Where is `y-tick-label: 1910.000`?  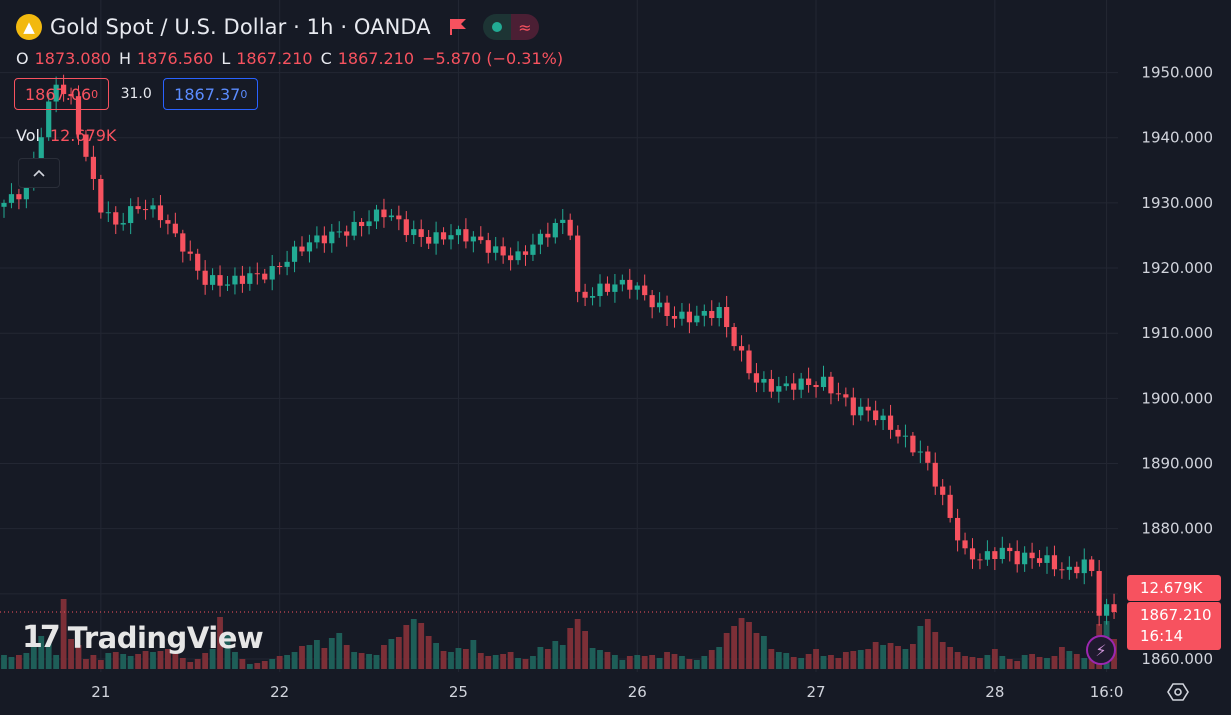
y-tick-label: 1910.000 is located at coordinates (1177, 333).